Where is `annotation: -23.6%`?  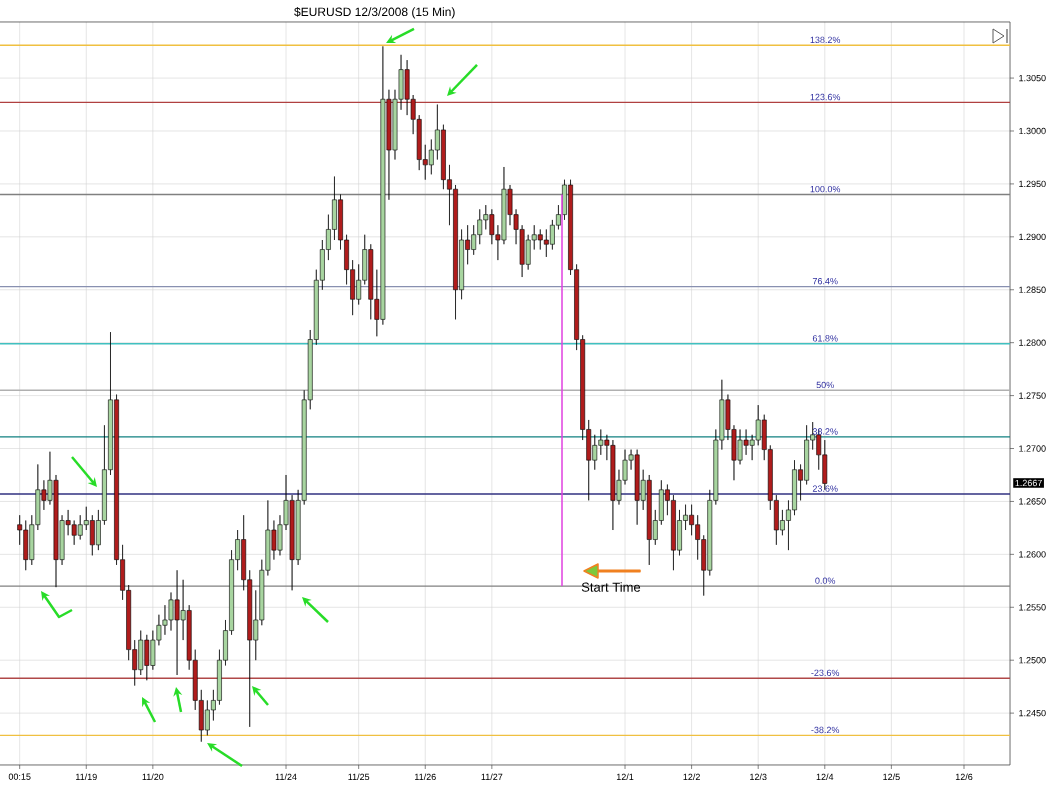 annotation: -23.6% is located at coordinates (825, 672).